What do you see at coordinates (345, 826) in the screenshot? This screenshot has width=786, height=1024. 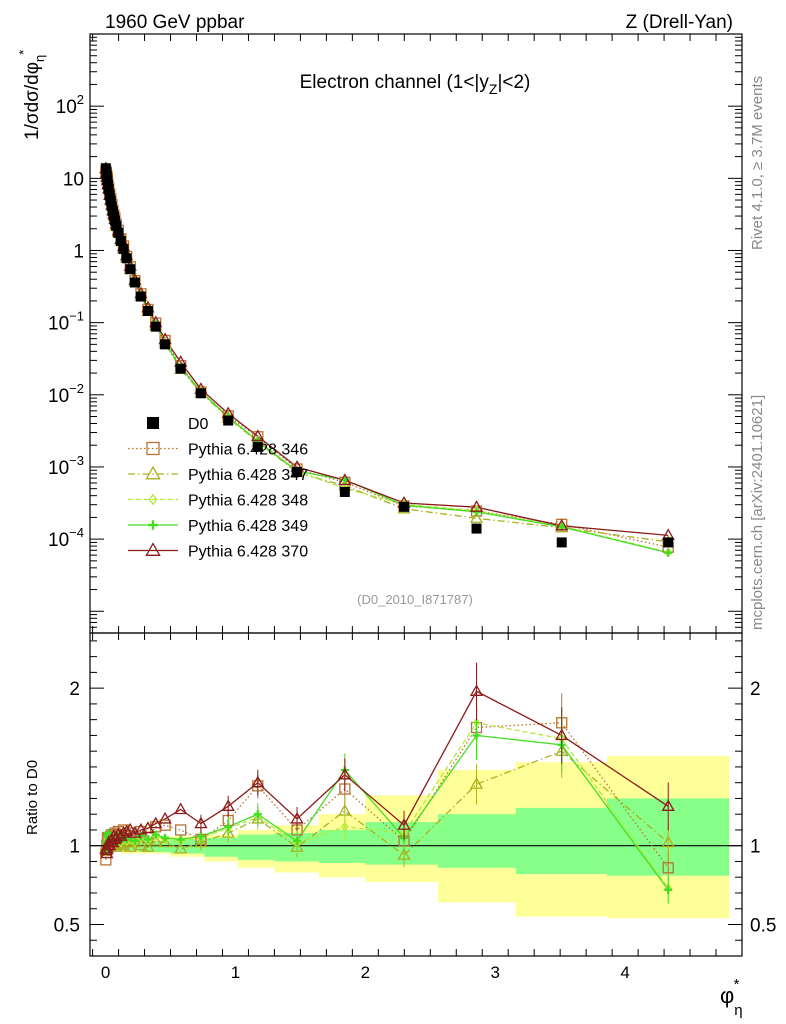 I see `ratio-point-s348` at bounding box center [345, 826].